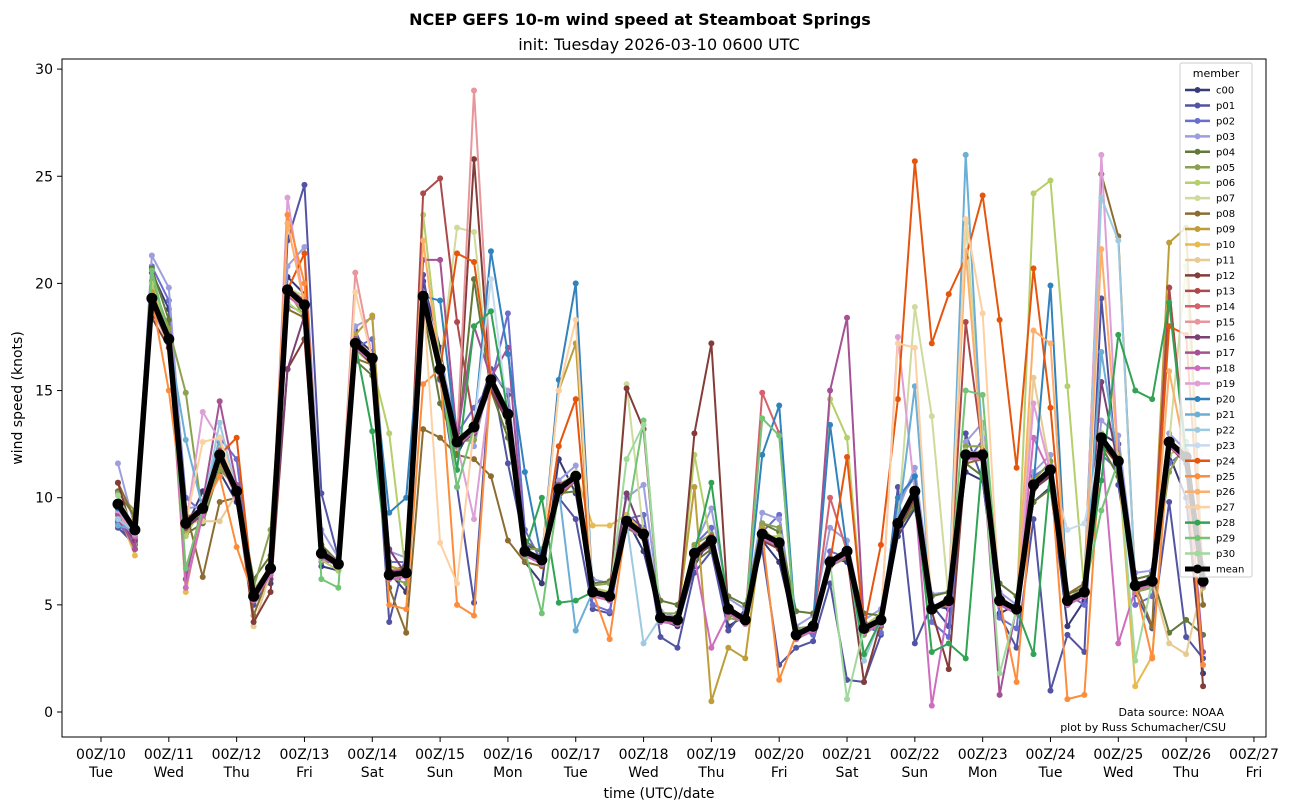 This screenshot has width=1290, height=812. What do you see at coordinates (1225, 307) in the screenshot?
I see `legend-label: p14` at bounding box center [1225, 307].